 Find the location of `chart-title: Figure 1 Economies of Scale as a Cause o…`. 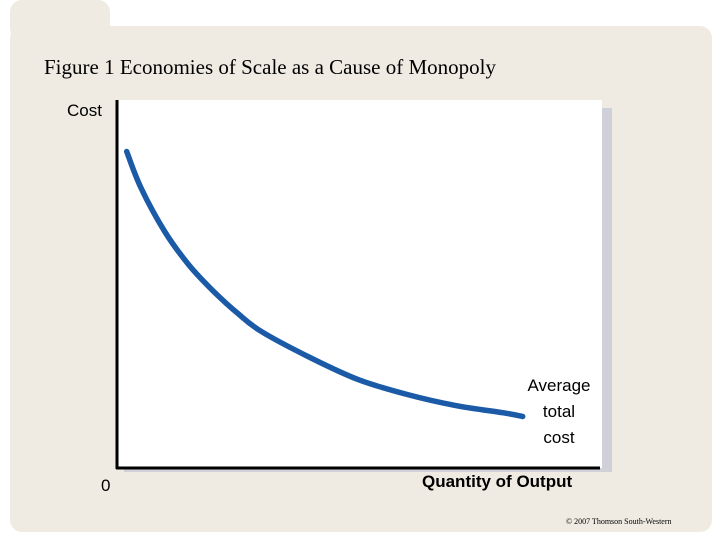

chart-title: Figure 1 Economies of Scale as a Cause o… is located at coordinates (270, 67).